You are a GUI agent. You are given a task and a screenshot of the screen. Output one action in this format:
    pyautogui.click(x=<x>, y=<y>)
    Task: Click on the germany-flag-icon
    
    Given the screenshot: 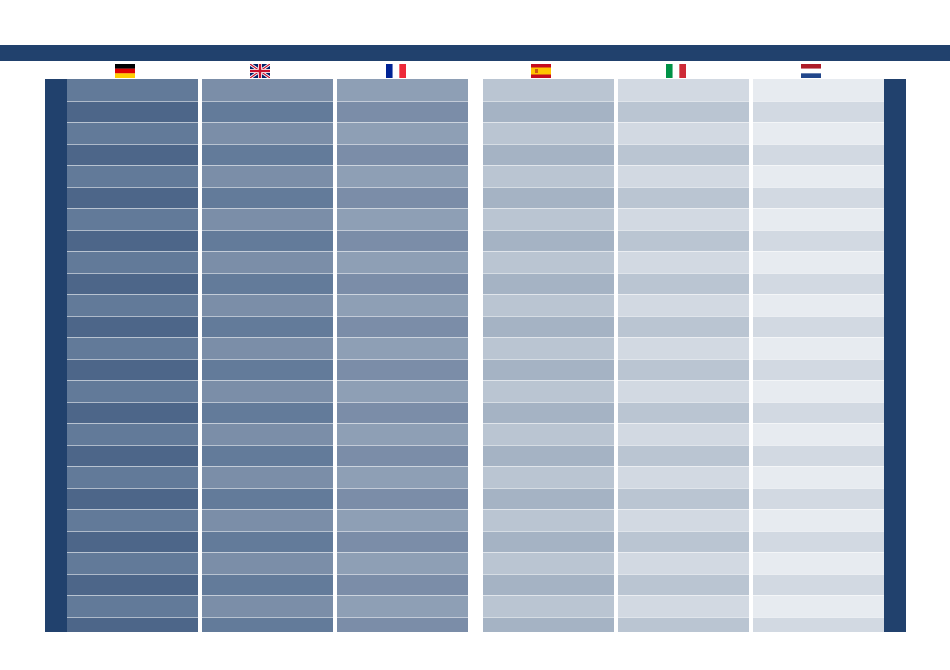 What is the action you would take?
    pyautogui.click(x=125, y=71)
    